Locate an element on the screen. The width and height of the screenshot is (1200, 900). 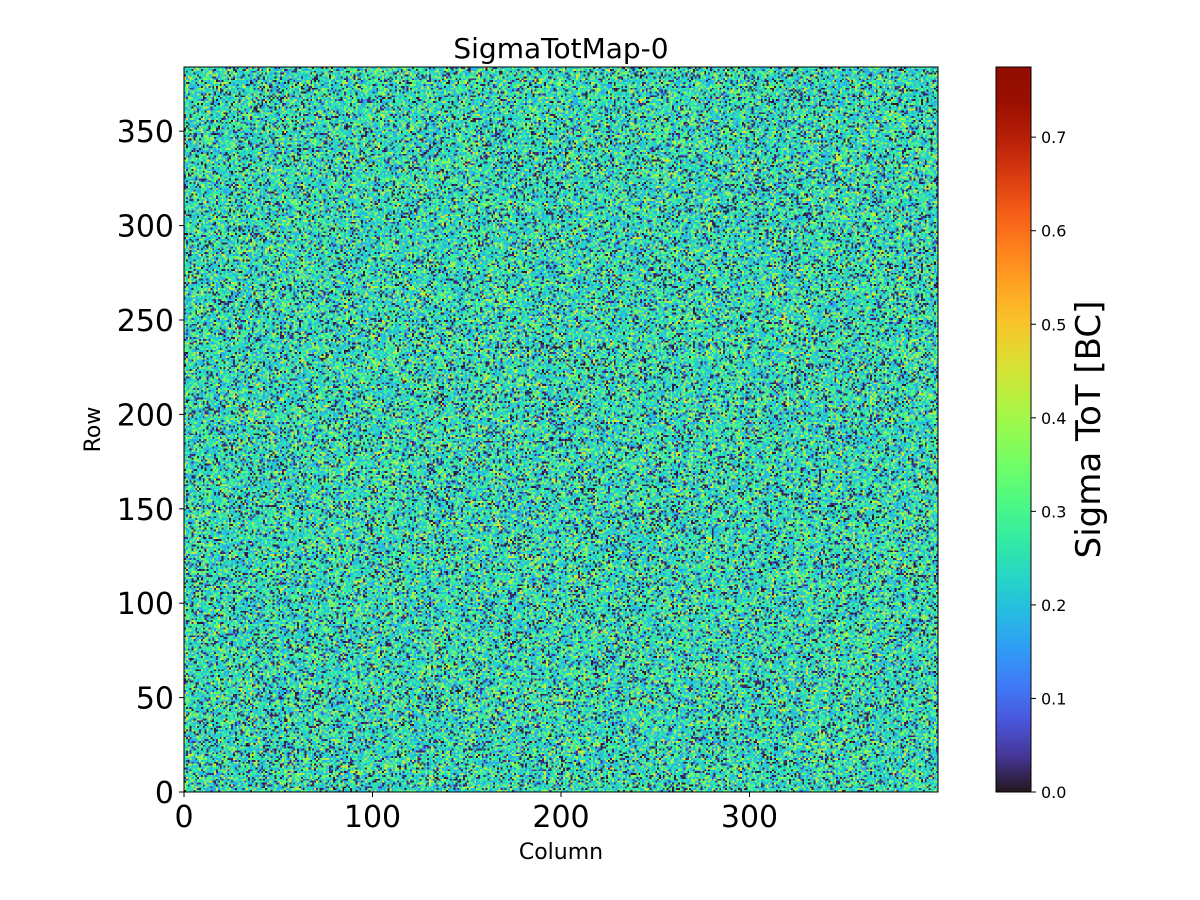
y-tick-label: 300 is located at coordinates (145, 227).